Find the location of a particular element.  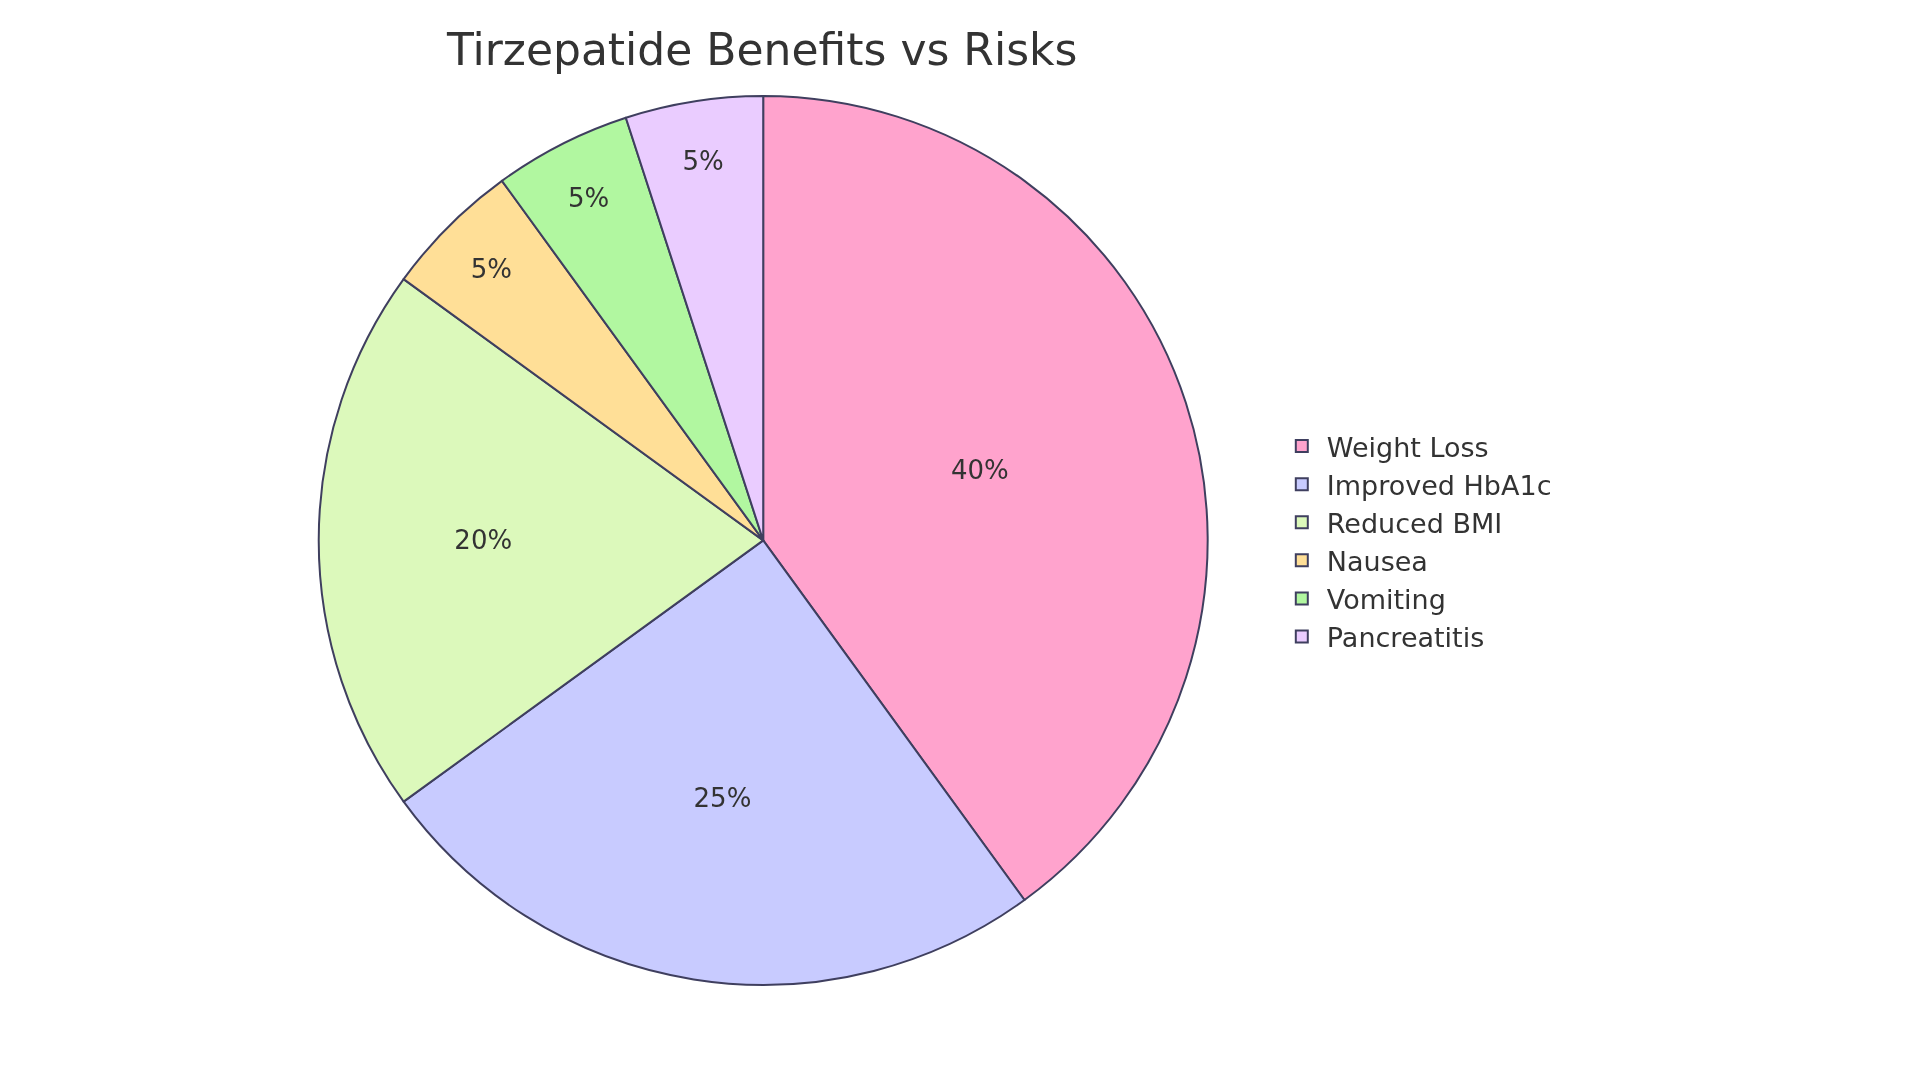

legend-label: Vomiting is located at coordinates (1386, 599).